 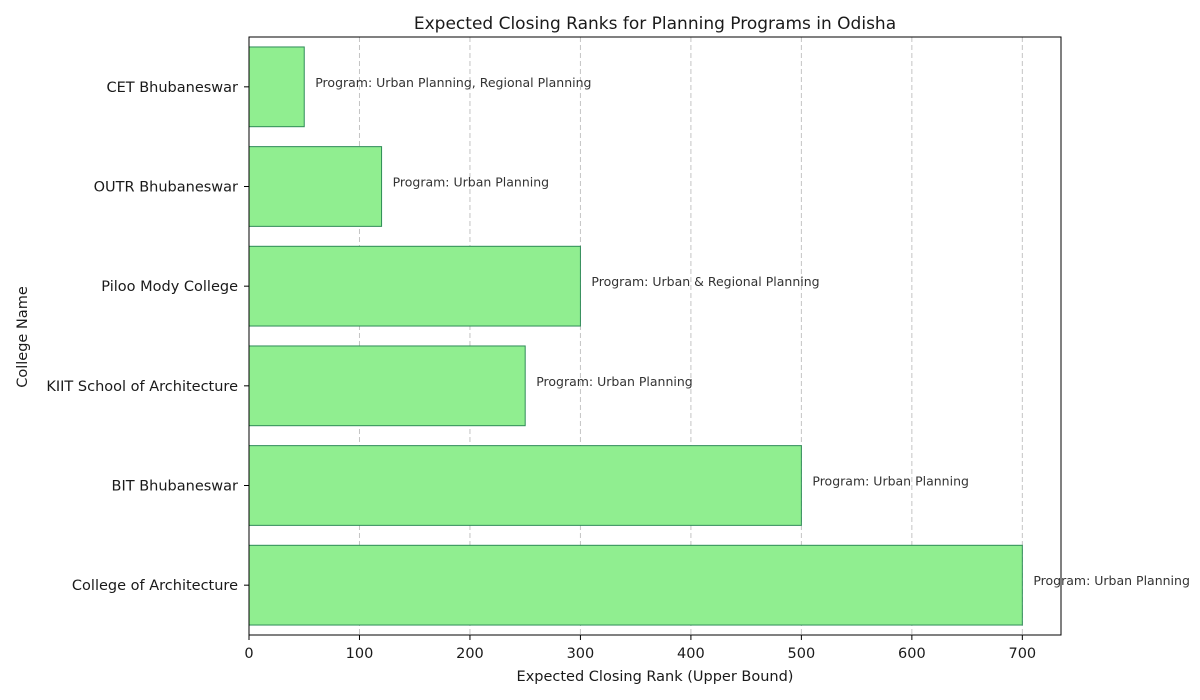 I want to click on y-tick-label: KIIT School of Architecture, so click(x=142, y=387).